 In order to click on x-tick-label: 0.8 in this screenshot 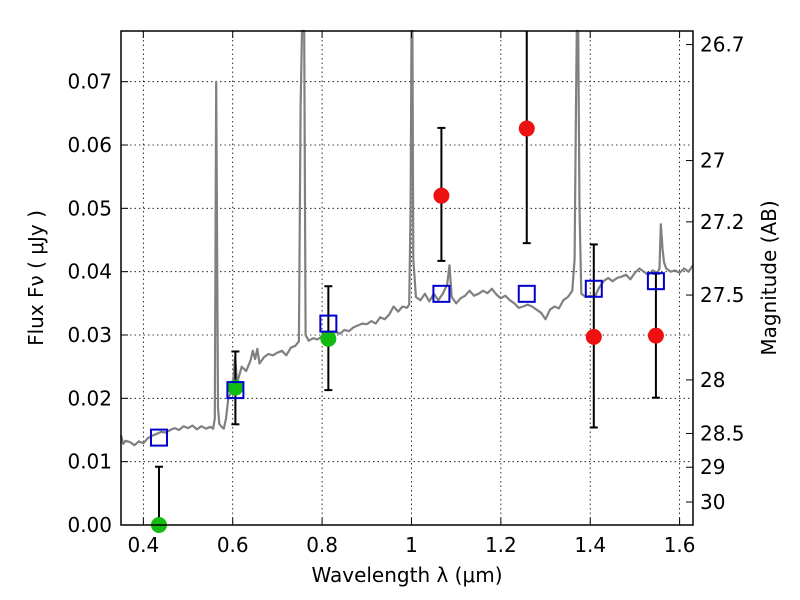, I will do `click(322, 545)`.